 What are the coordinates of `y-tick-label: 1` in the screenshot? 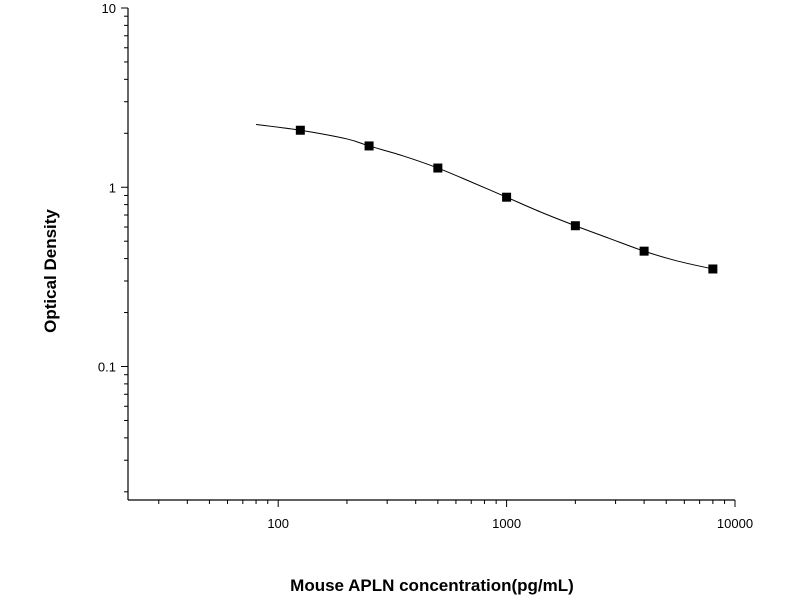 It's located at (112, 187).